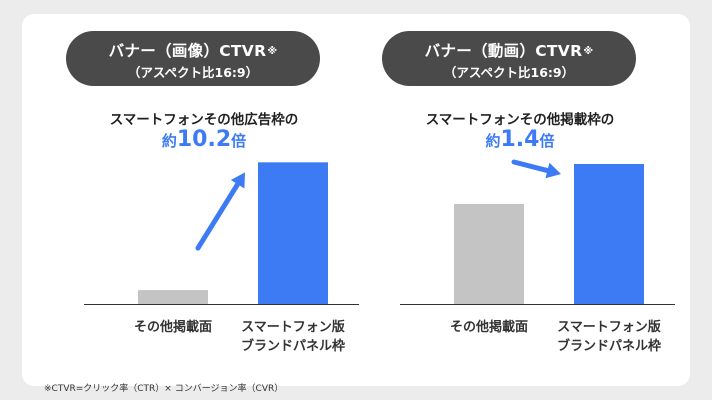 This screenshot has width=712, height=400. I want to click on comparison-text: スマートフォンその他掲載枠の, so click(520, 120).